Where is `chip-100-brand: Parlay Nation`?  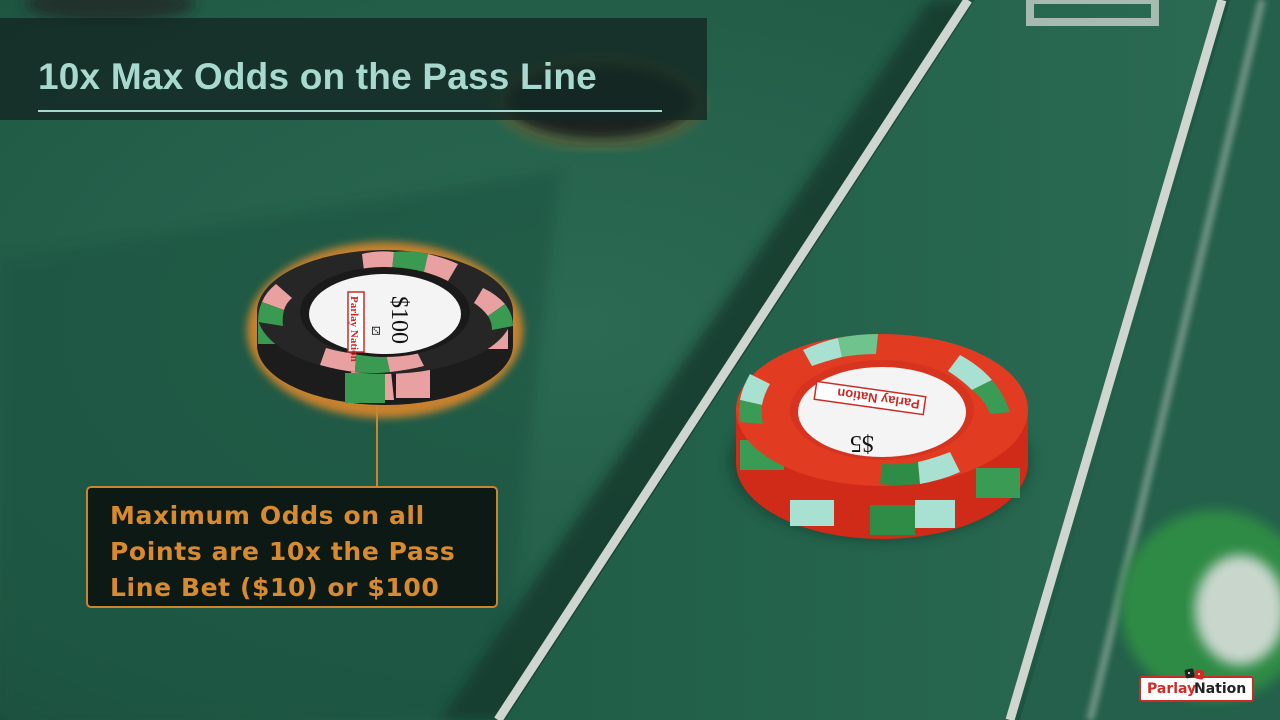
chip-100-brand: Parlay Nation is located at coordinates (354, 329).